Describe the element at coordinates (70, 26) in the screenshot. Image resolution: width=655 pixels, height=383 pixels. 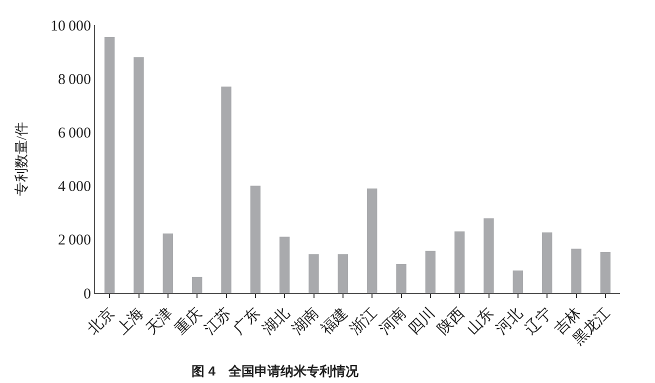
I see `y-tick-label: 10 000` at that location.